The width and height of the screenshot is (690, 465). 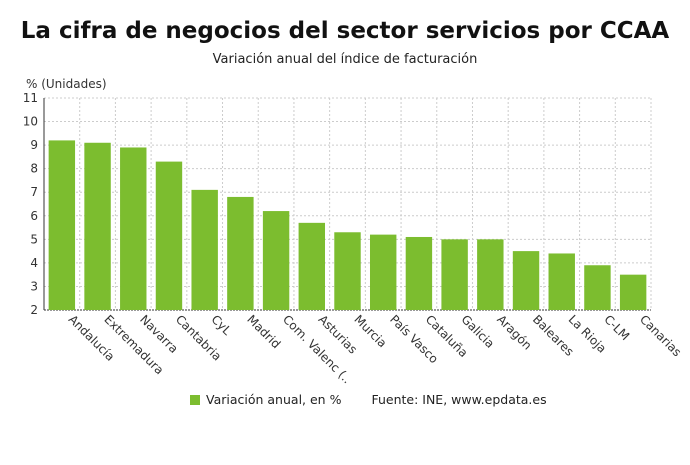 What do you see at coordinates (222, 325) in the screenshot?
I see `x-tick-label: CyL` at bounding box center [222, 325].